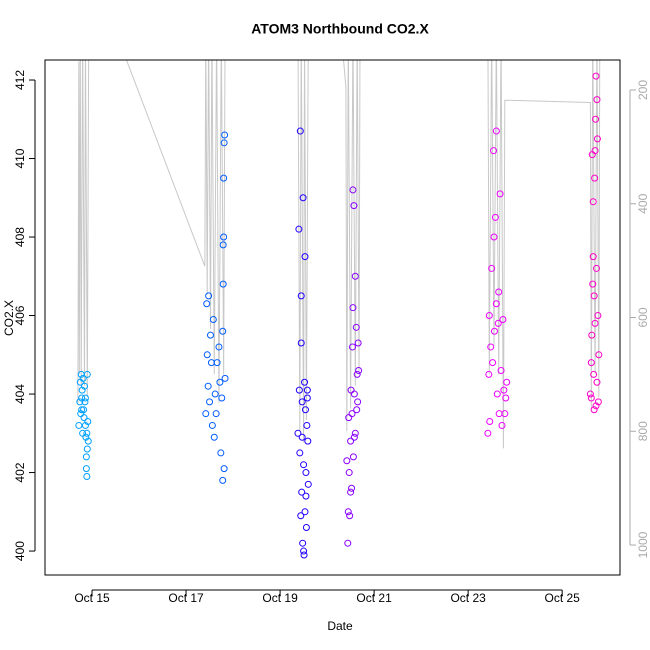  What do you see at coordinates (280, 598) in the screenshot?
I see `x-tick-label: Oct 19` at bounding box center [280, 598].